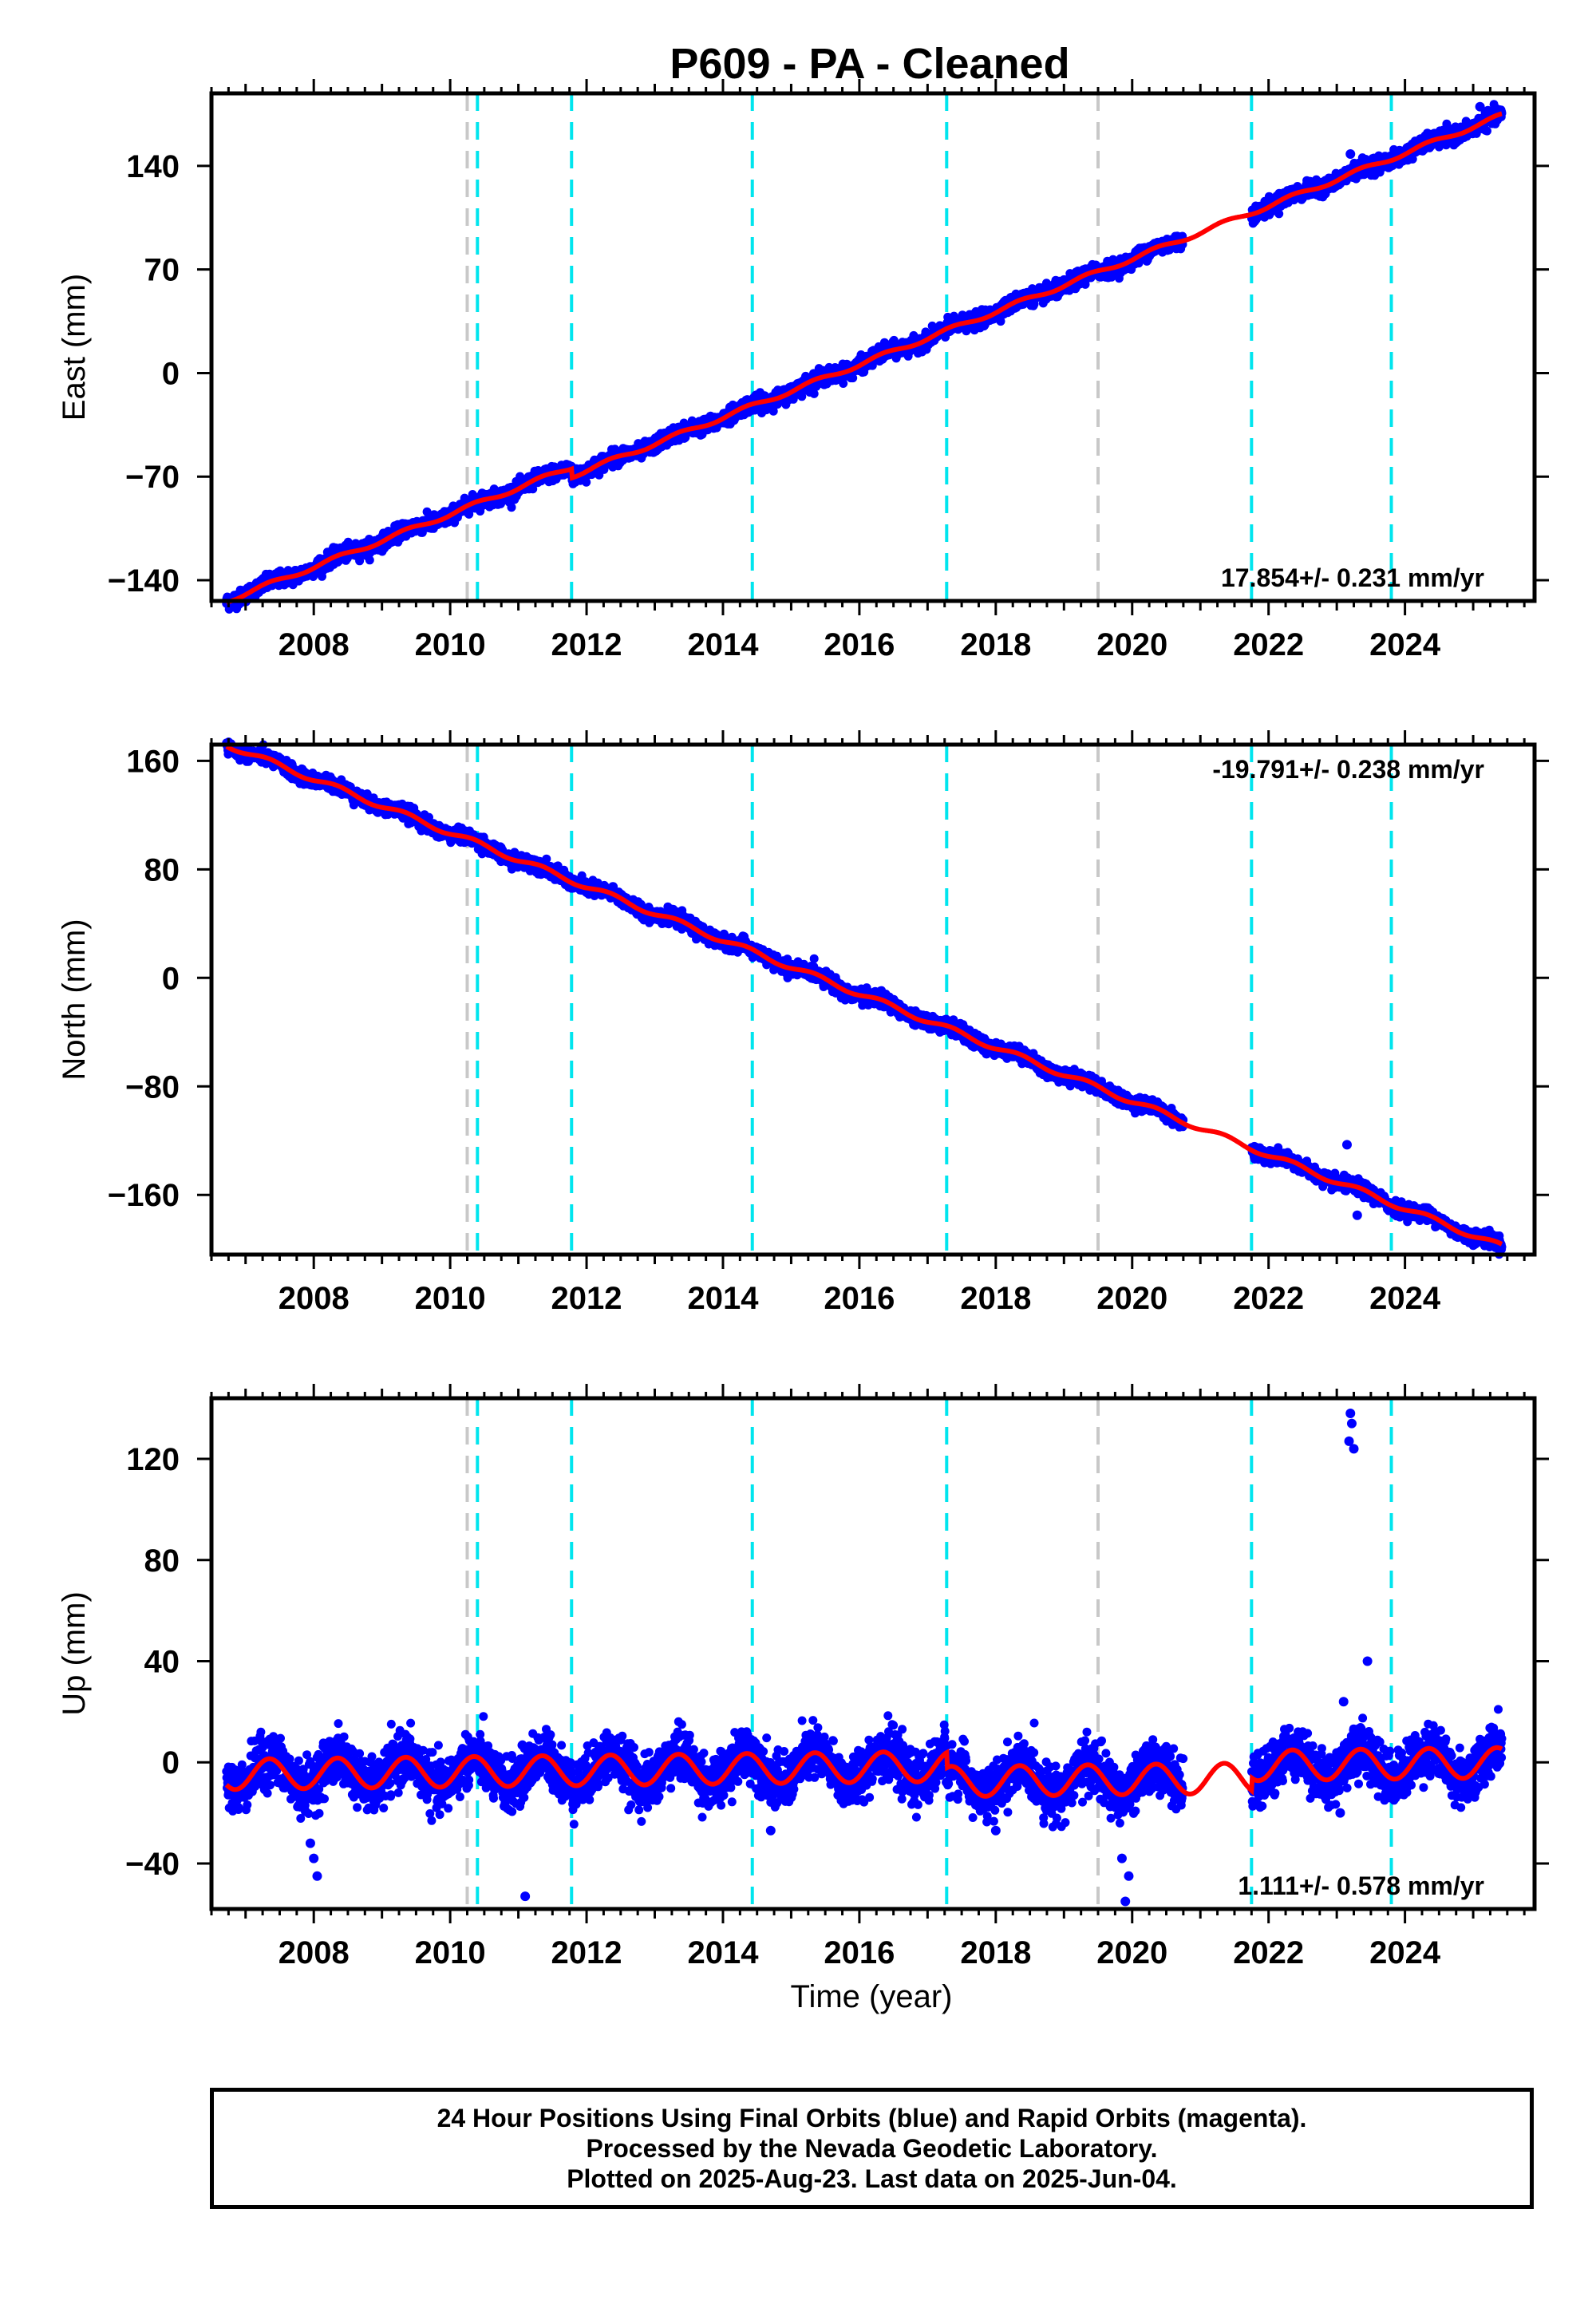  I want to click on x-tick-label: 2008, so click(314, 644).